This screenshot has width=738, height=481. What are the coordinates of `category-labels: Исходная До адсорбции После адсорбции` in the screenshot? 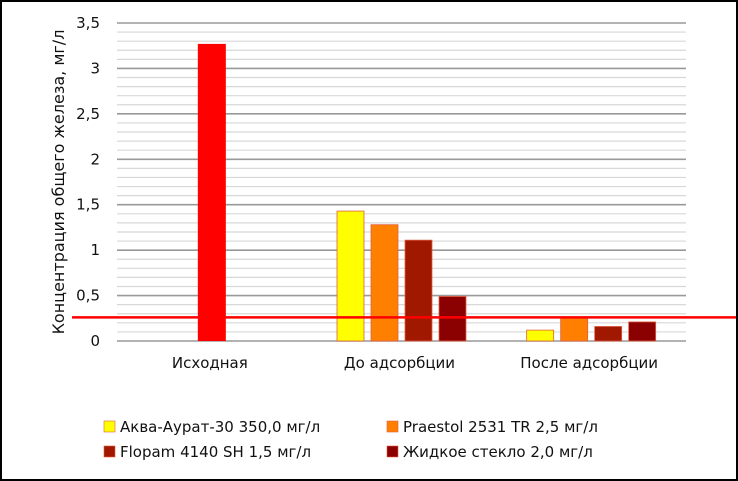 It's located at (415, 363).